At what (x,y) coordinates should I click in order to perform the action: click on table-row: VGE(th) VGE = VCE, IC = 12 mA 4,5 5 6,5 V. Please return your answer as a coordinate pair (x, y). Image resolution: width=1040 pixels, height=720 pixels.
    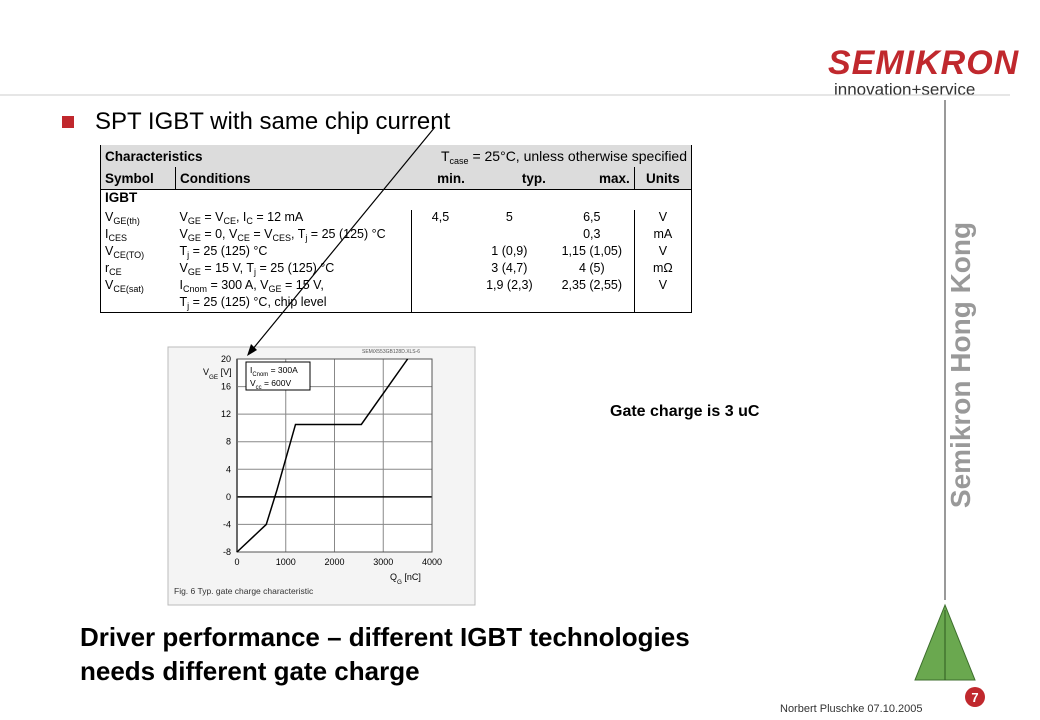
    Looking at the image, I should click on (396, 218).